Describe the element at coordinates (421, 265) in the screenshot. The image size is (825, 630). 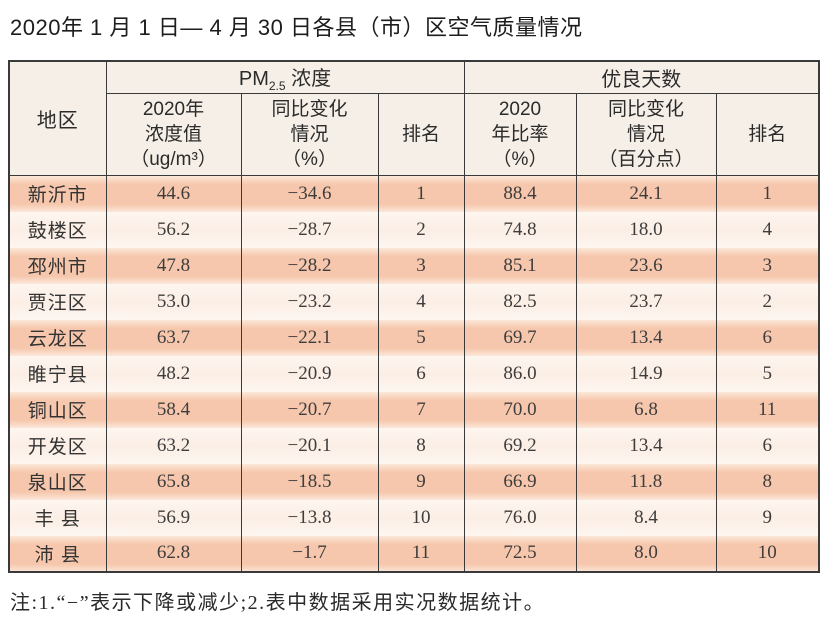
I see `cell-pm25-rank: 3` at that location.